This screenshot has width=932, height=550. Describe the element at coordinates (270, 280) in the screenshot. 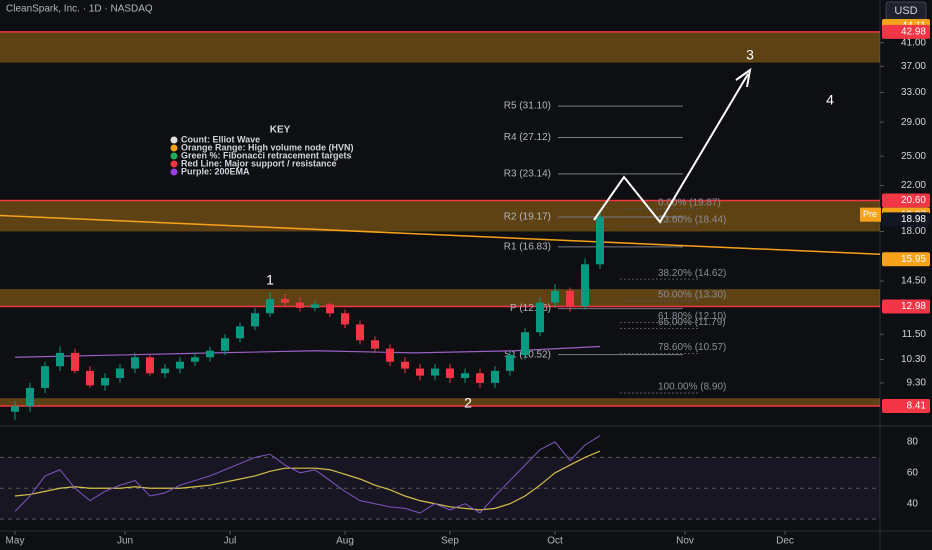

I see `wave-label: 1` at that location.